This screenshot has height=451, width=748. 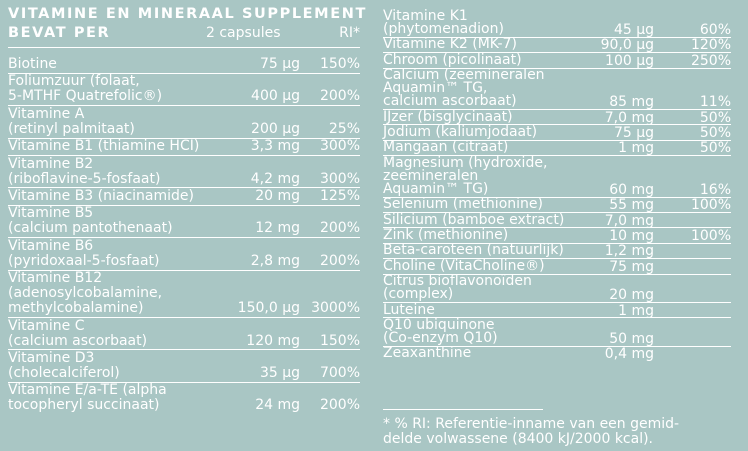 I want to click on serving-label: 2 capsules, so click(x=243, y=33).